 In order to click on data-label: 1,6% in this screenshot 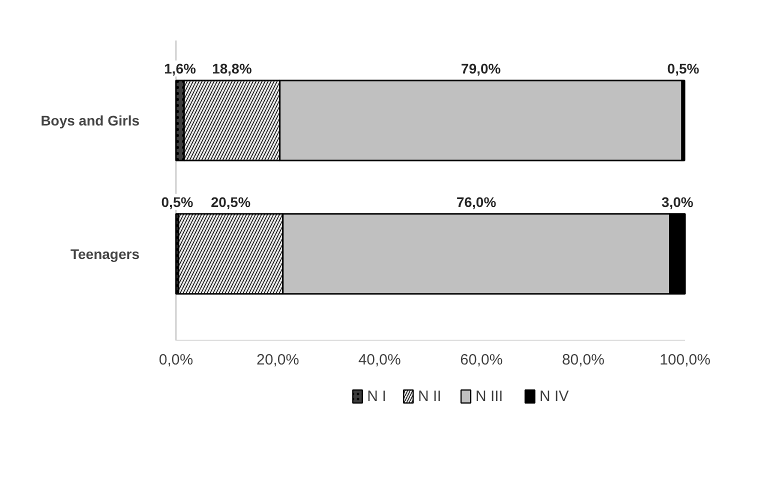, I will do `click(180, 68)`.